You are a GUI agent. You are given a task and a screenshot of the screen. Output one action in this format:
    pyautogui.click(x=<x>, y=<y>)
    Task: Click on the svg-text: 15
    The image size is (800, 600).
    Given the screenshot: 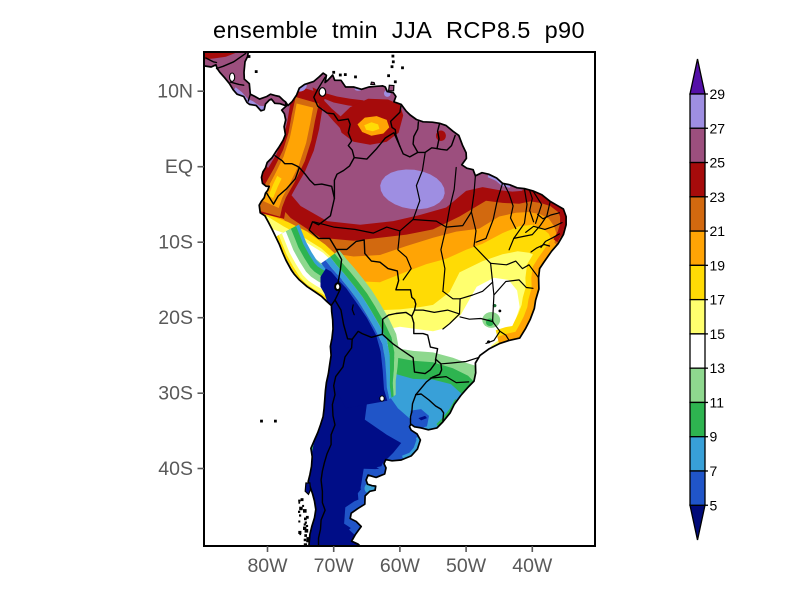 What is the action you would take?
    pyautogui.click(x=718, y=334)
    